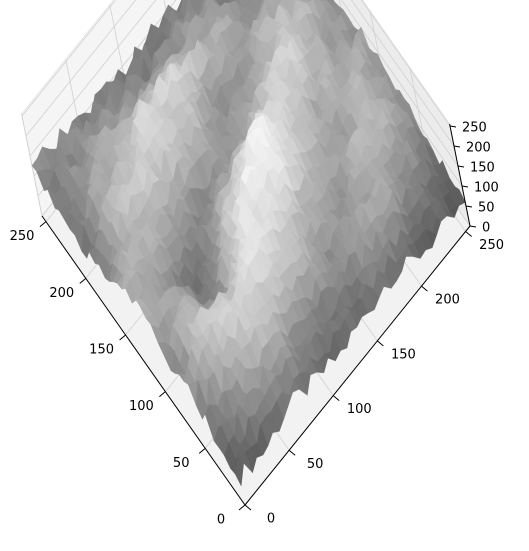  Describe the element at coordinates (359, 409) in the screenshot. I see `y-tick-label: 100` at that location.